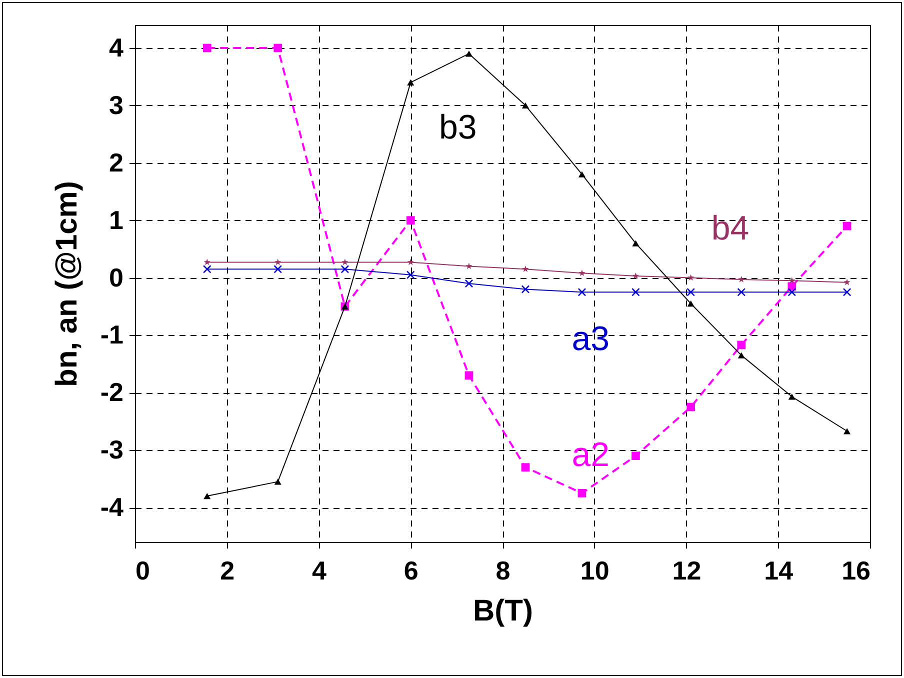 The height and width of the screenshot is (678, 904). I want to click on x-axis-title: B(T), so click(503, 611).